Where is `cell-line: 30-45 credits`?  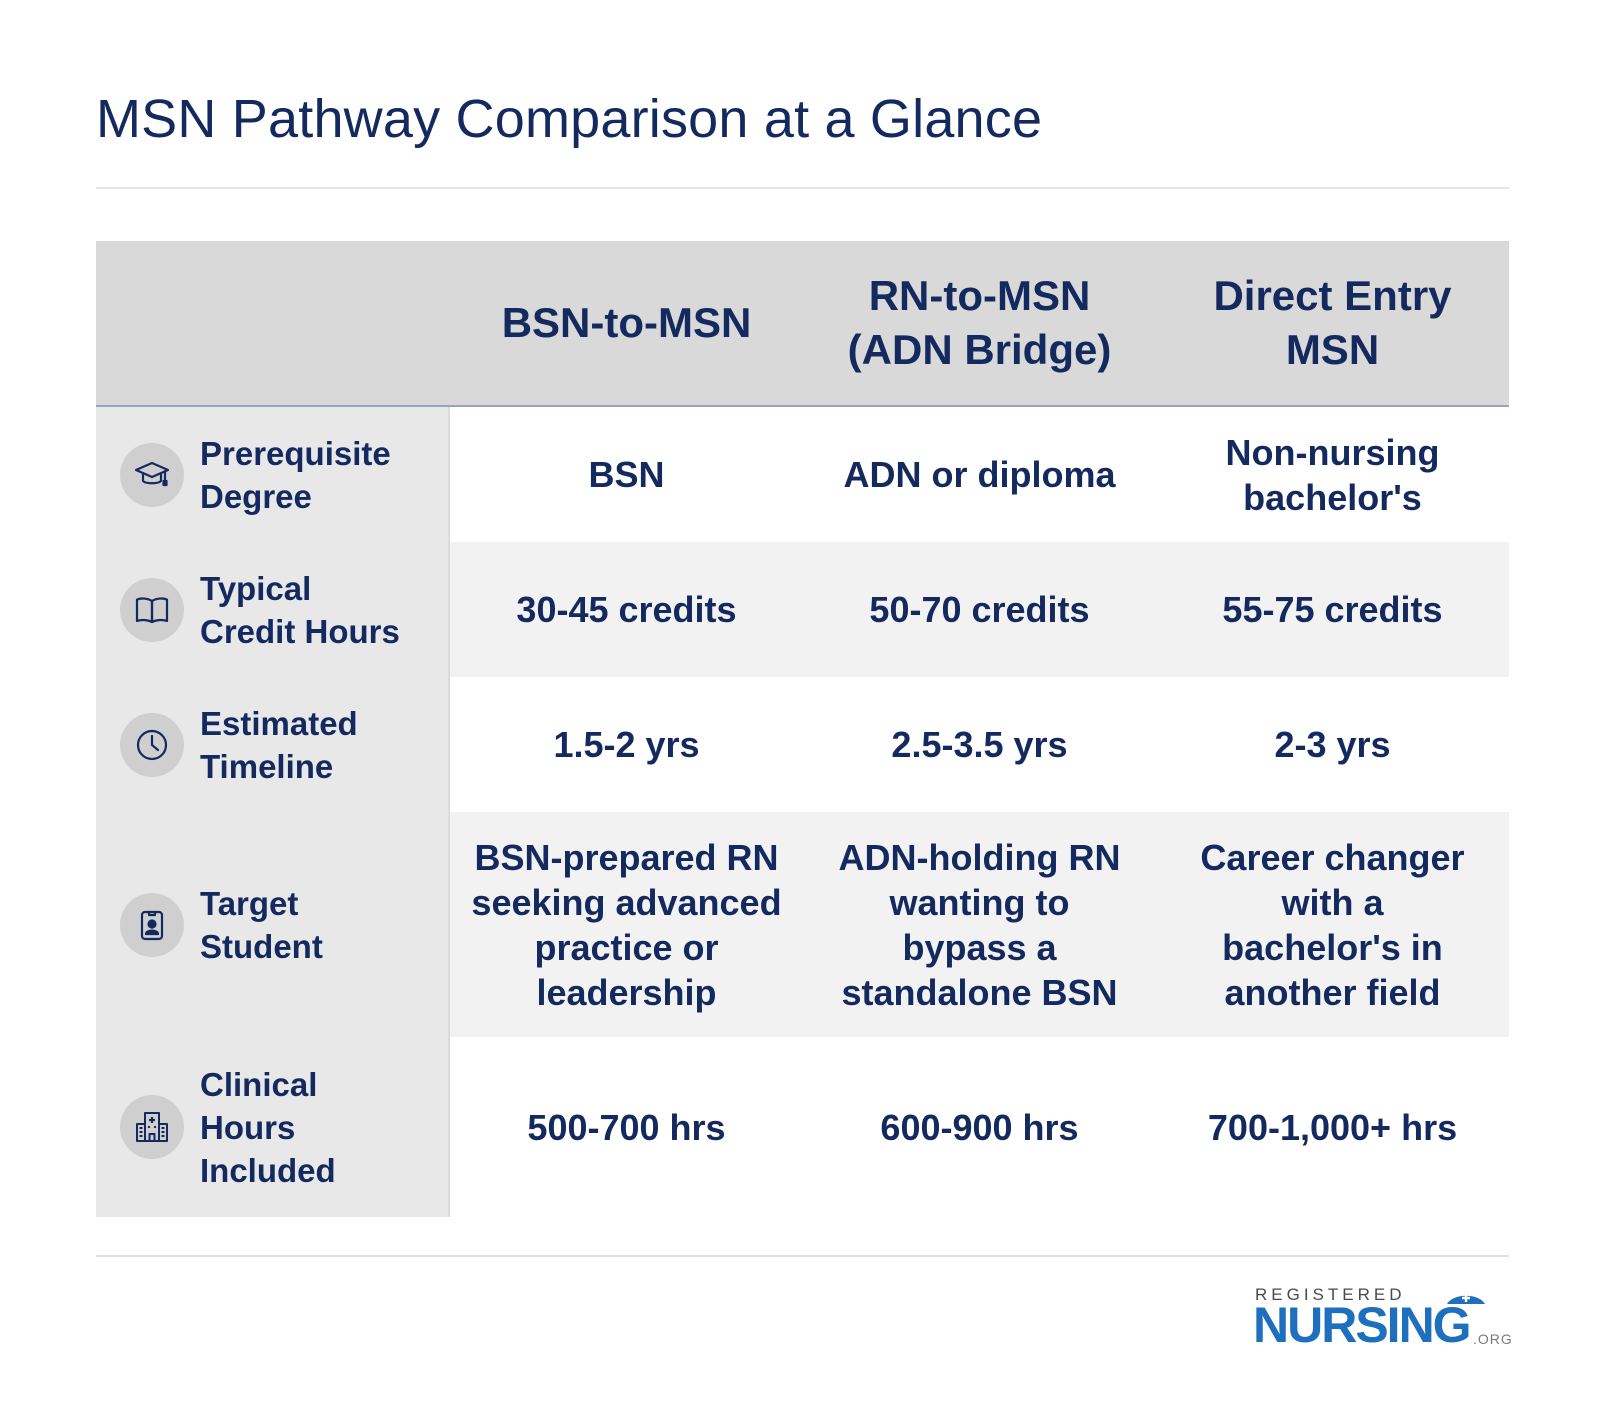
cell-line: 30-45 credits is located at coordinates (626, 609).